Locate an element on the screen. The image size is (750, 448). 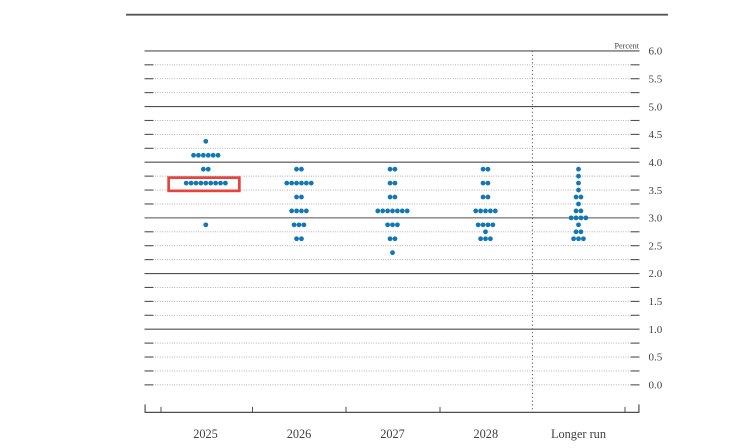
svg-text: 6.0 is located at coordinates (656, 52).